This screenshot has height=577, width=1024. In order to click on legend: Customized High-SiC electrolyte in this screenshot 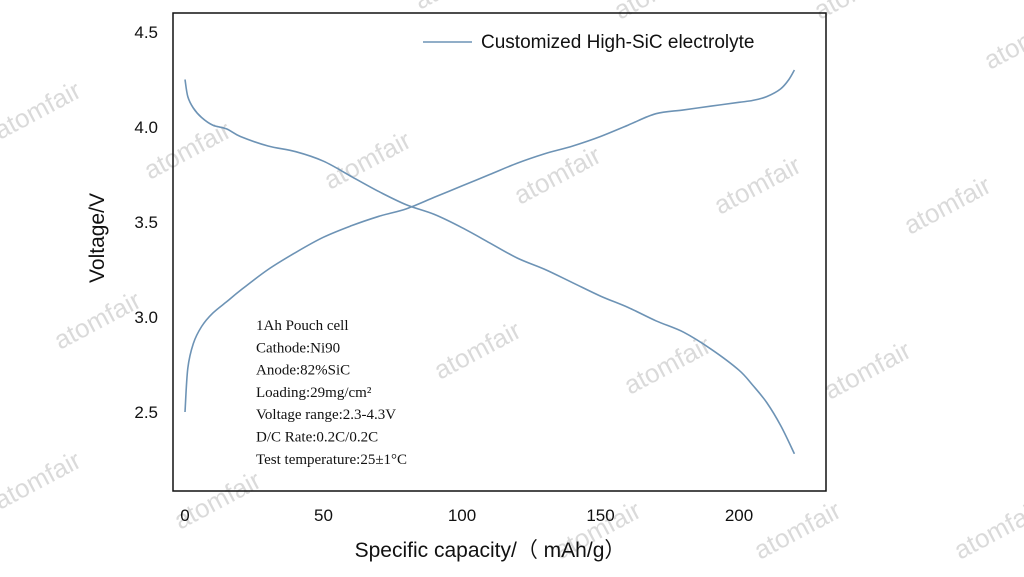, I will do `click(589, 42)`.